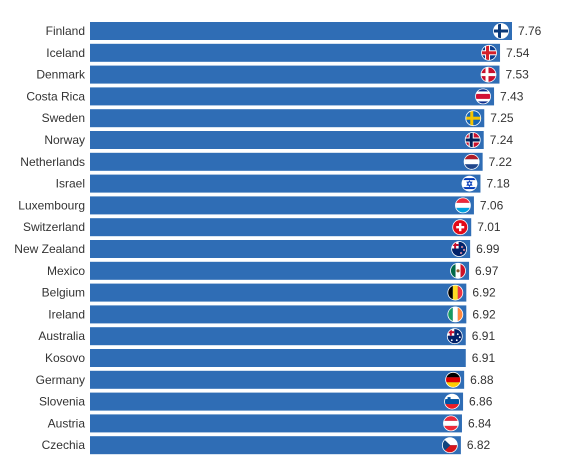 This screenshot has height=462, width=572. What do you see at coordinates (60, 380) in the screenshot?
I see `category-label: Germany` at bounding box center [60, 380].